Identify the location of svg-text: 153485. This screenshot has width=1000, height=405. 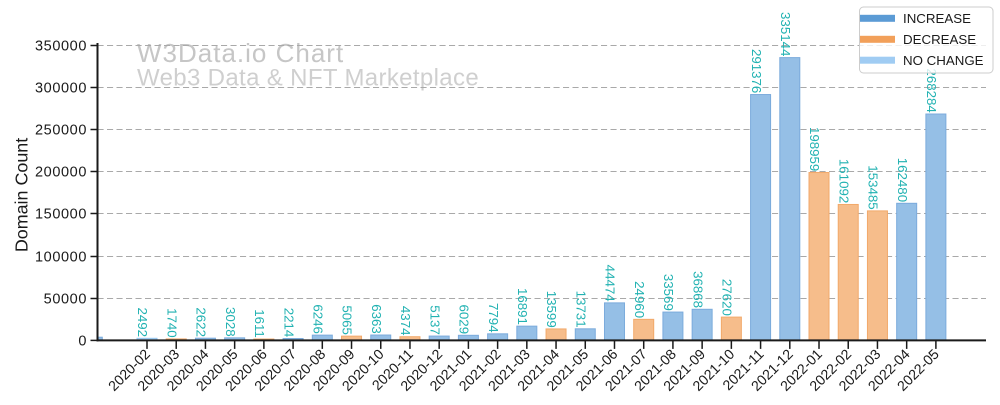
(873, 187).